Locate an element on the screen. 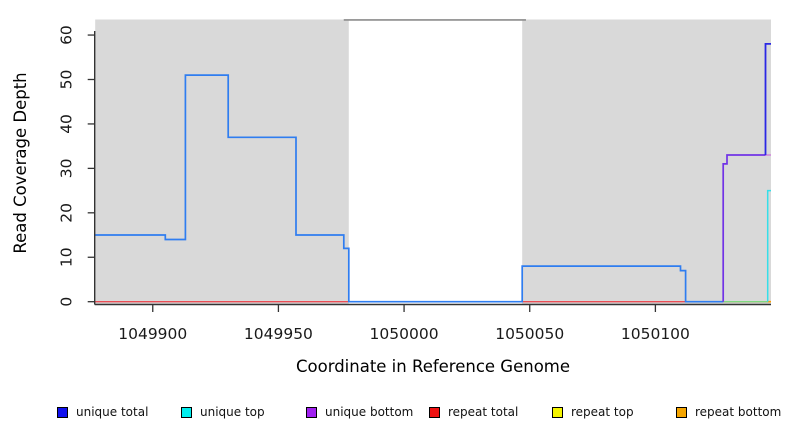  legend-swatch-repeat-total is located at coordinates (434, 412).